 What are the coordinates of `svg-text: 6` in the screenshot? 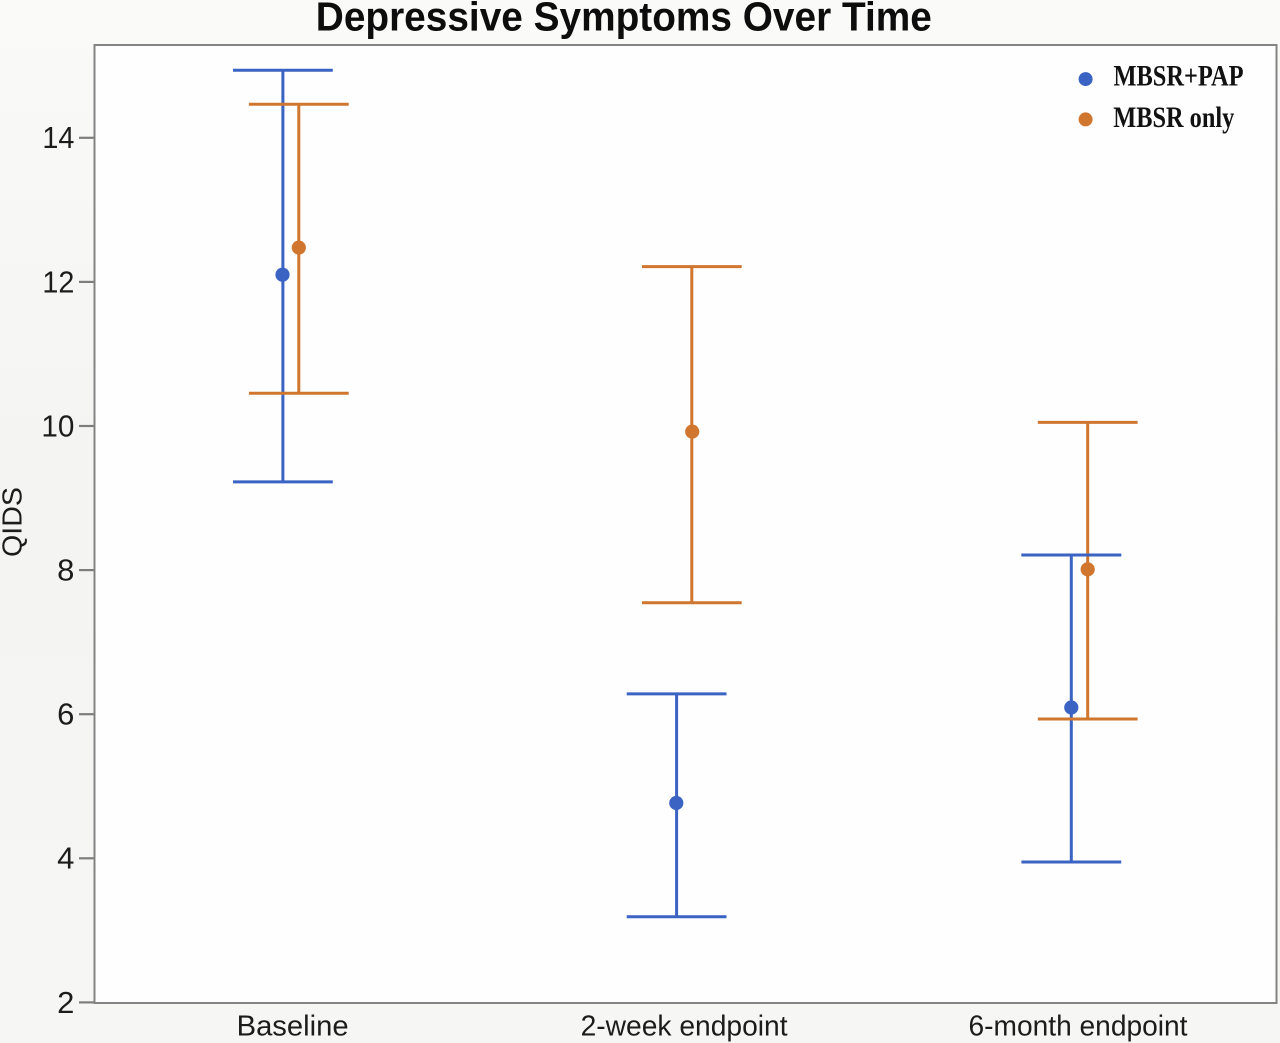 It's located at (65, 714).